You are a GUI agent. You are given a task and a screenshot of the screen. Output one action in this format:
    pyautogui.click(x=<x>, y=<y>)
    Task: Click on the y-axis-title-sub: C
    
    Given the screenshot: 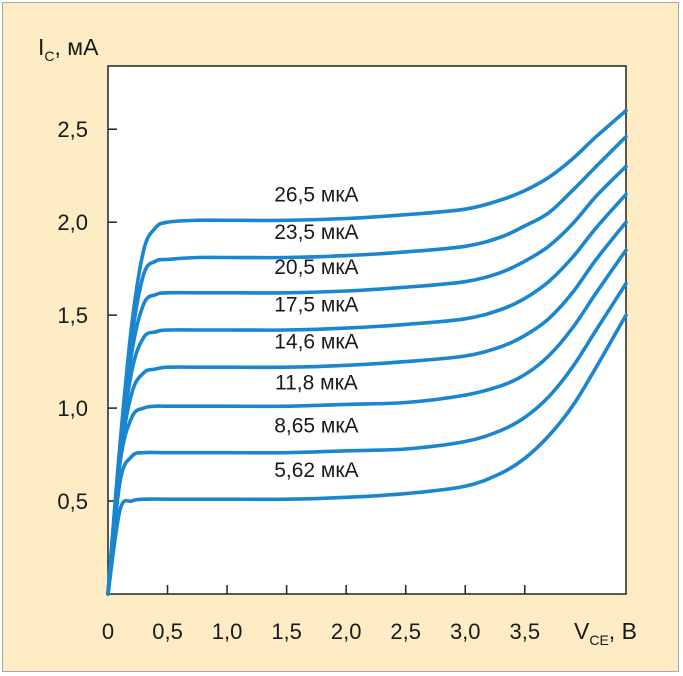 What is the action you would take?
    pyautogui.click(x=49, y=56)
    